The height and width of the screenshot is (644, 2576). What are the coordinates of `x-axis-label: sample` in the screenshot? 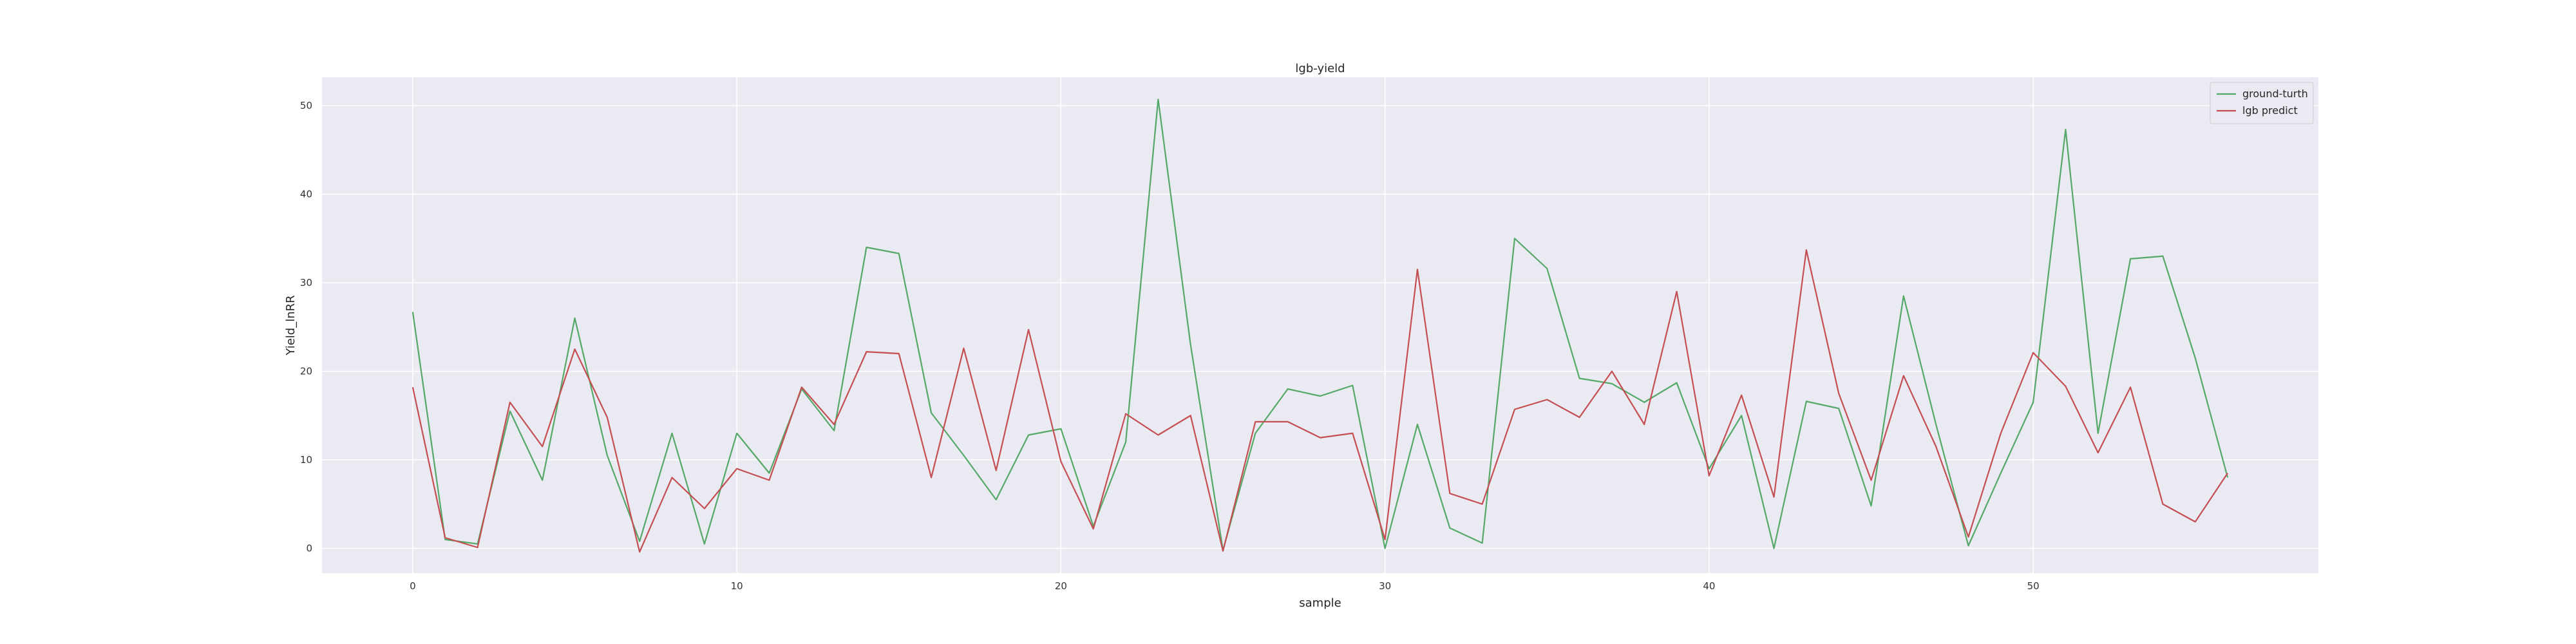 It's located at (1320, 603).